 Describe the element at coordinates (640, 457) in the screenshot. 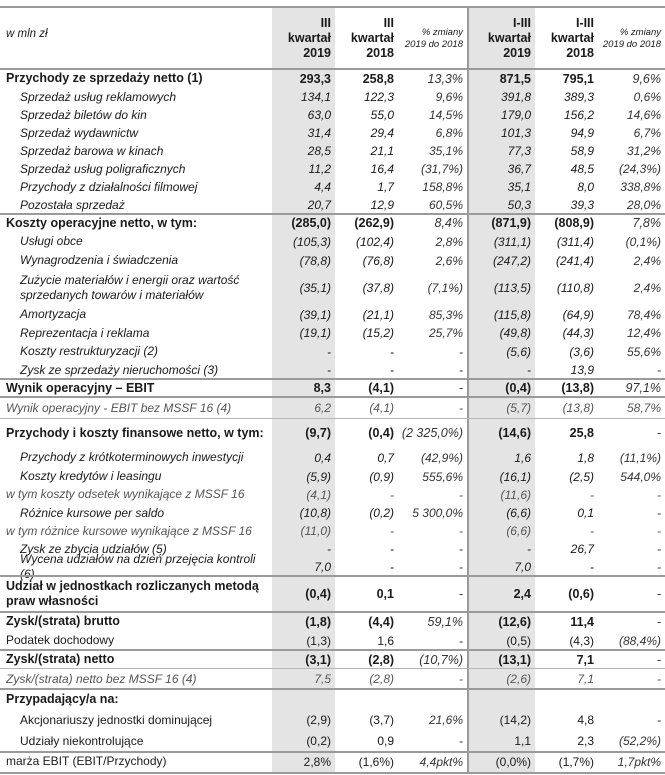

I see `pct-change-cell: (11,1%)` at that location.